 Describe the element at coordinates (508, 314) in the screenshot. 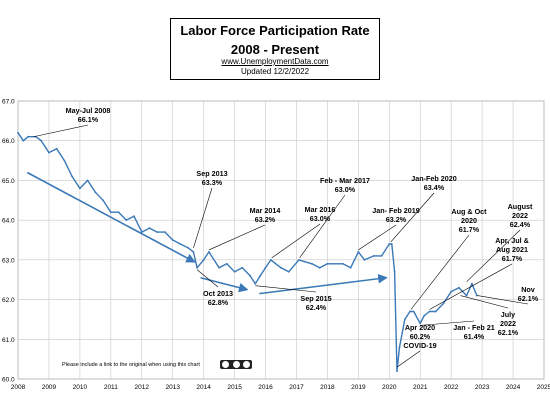

I see `annotation-label: July` at that location.